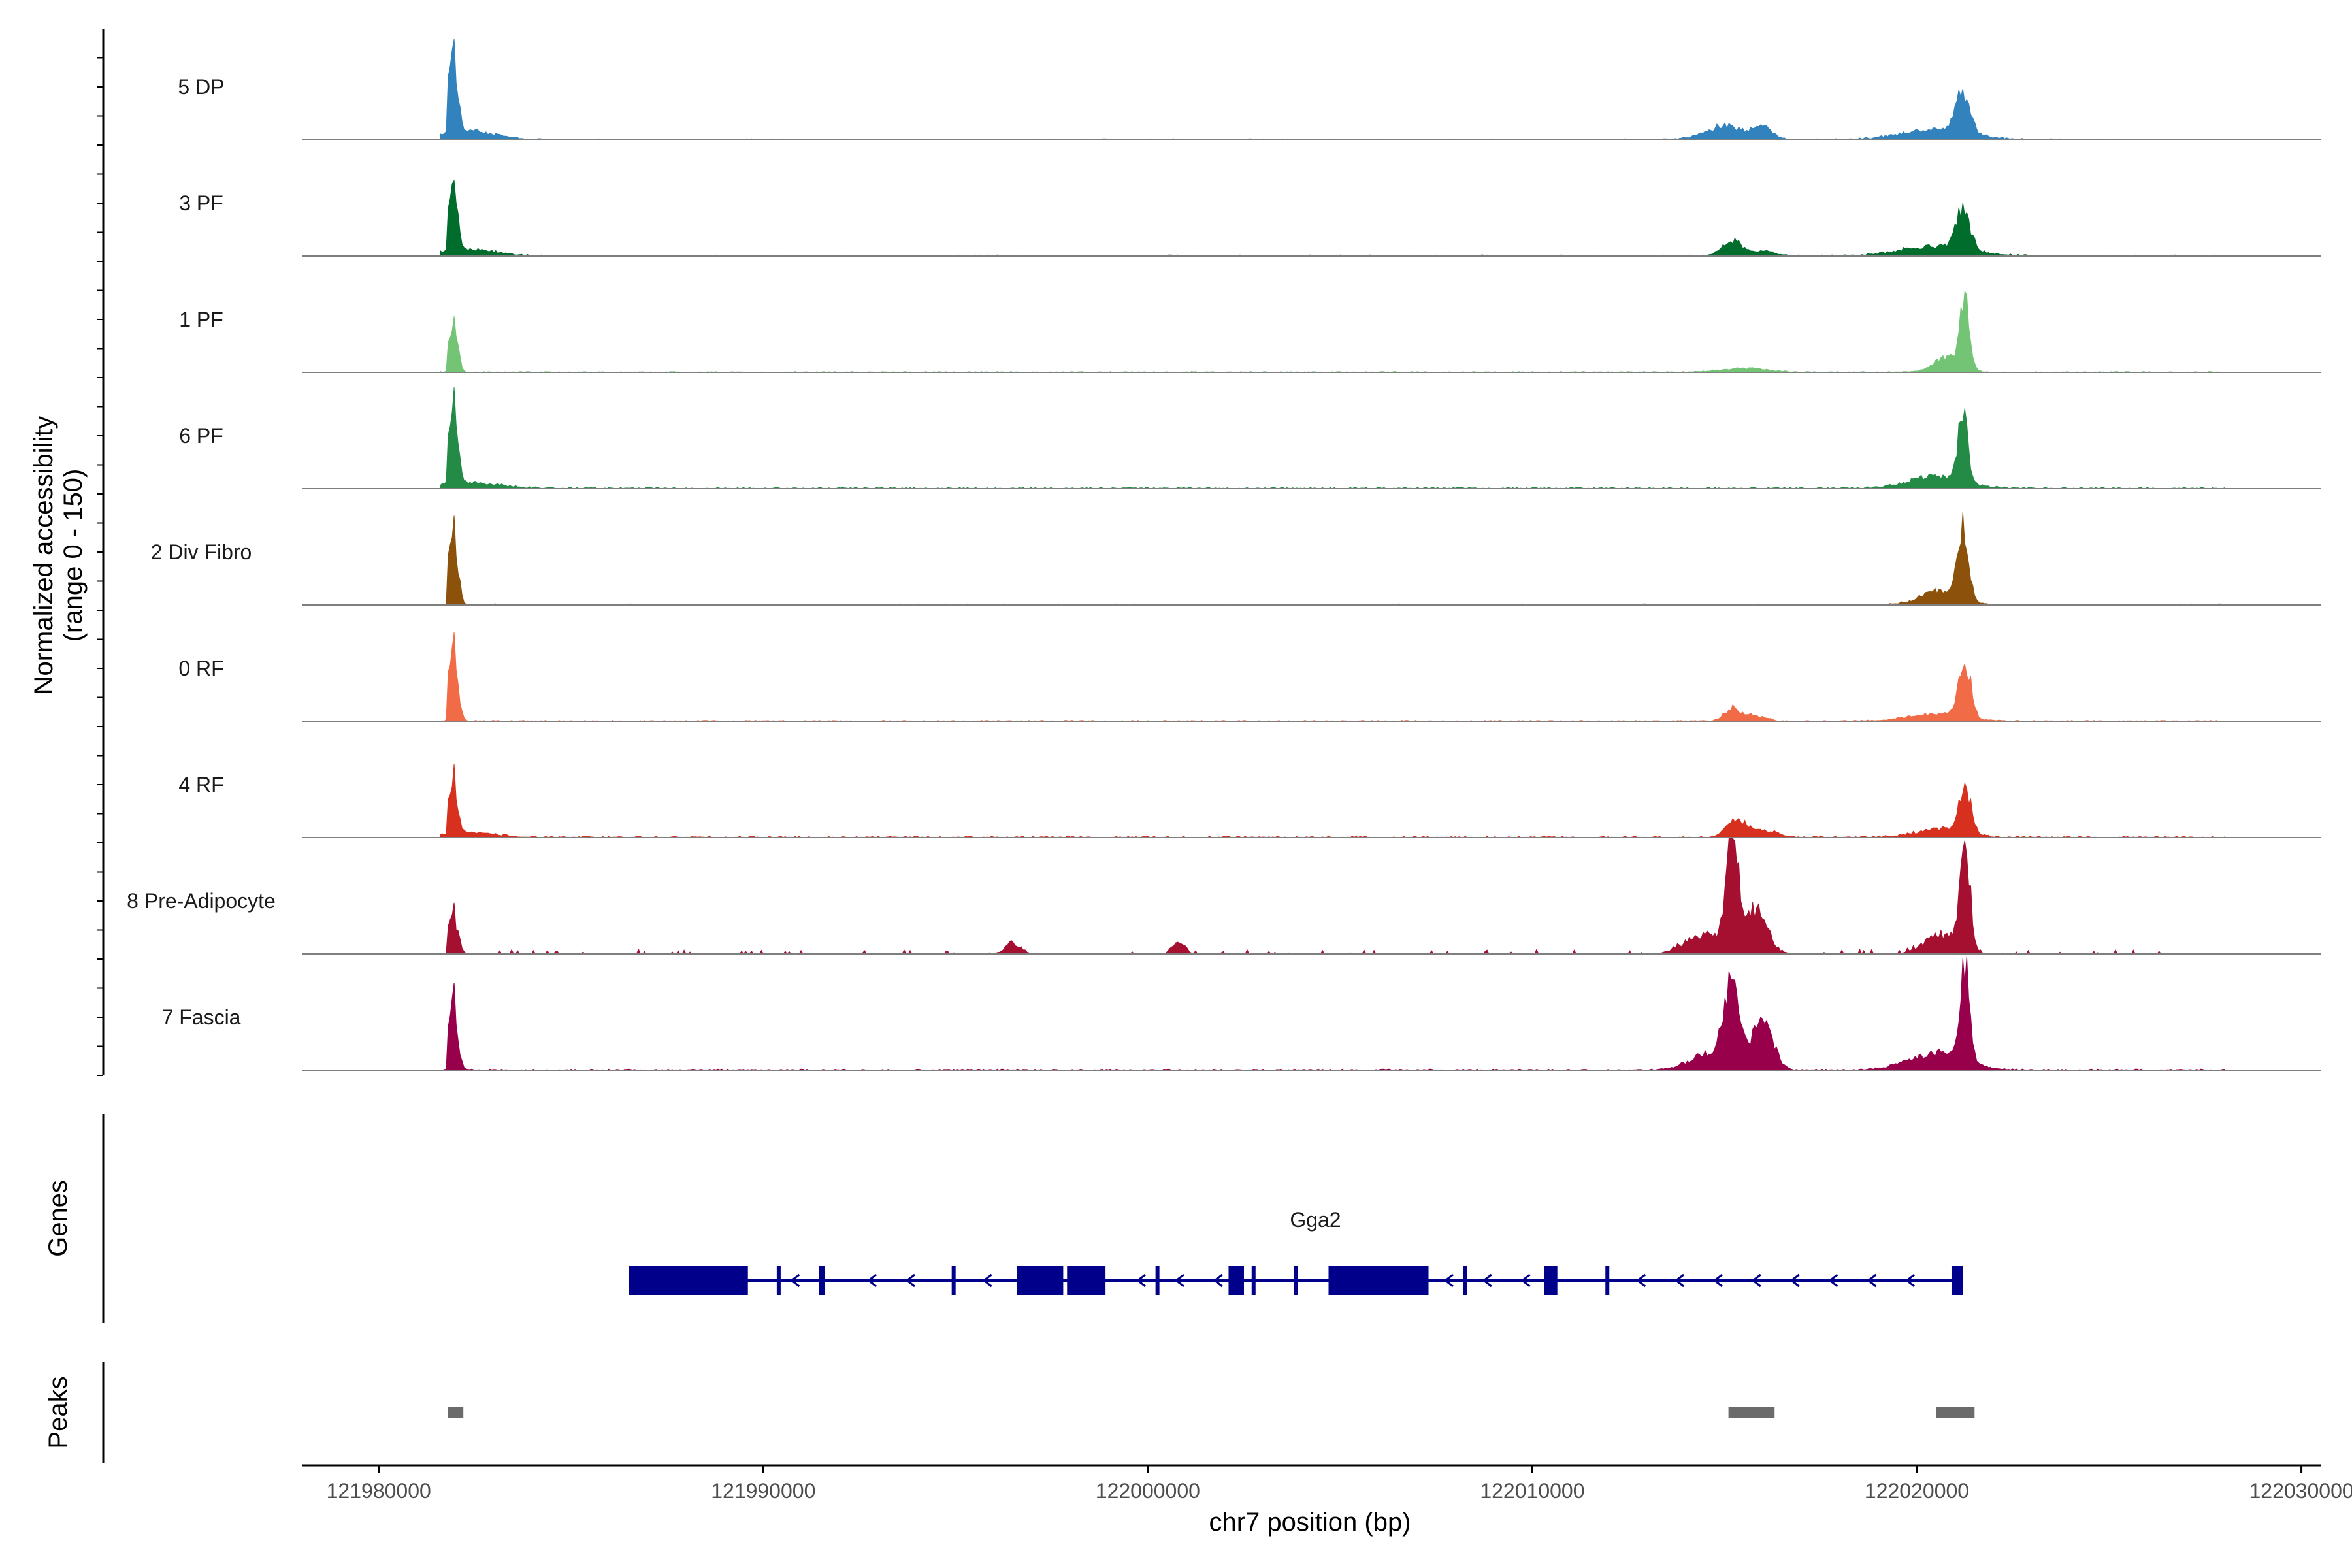 The height and width of the screenshot is (1568, 2352). What do you see at coordinates (73, 555) in the screenshot?
I see `y-axis-title-line2: (range 0 - 150)` at bounding box center [73, 555].